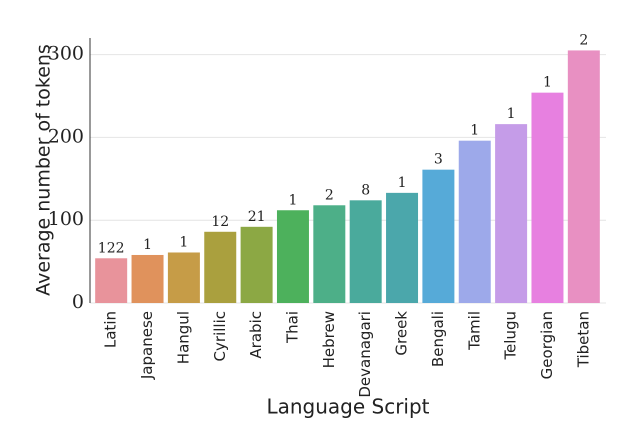 The image size is (633, 438). I want to click on x-tick-label: Tibetan, so click(583, 339).